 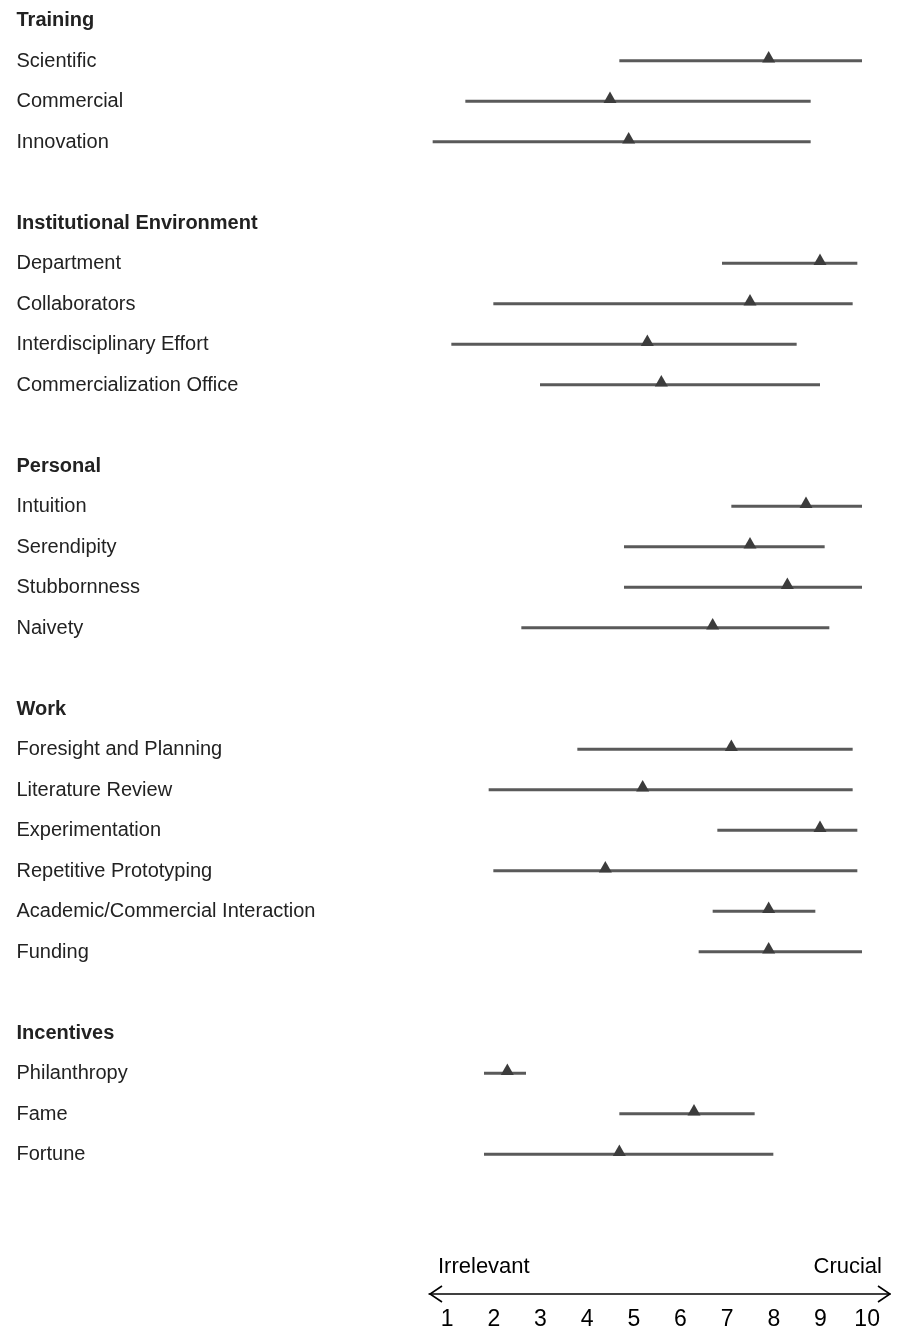 What do you see at coordinates (494, 1318) in the screenshot?
I see `x-tick-label: 2` at bounding box center [494, 1318].